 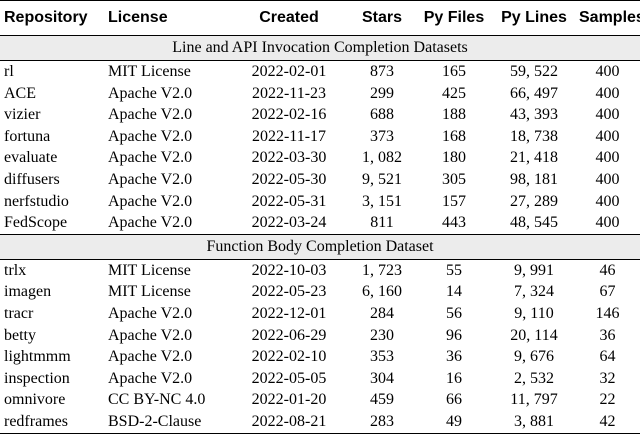 What do you see at coordinates (454, 93) in the screenshot?
I see `cell-py-files: 425` at bounding box center [454, 93].